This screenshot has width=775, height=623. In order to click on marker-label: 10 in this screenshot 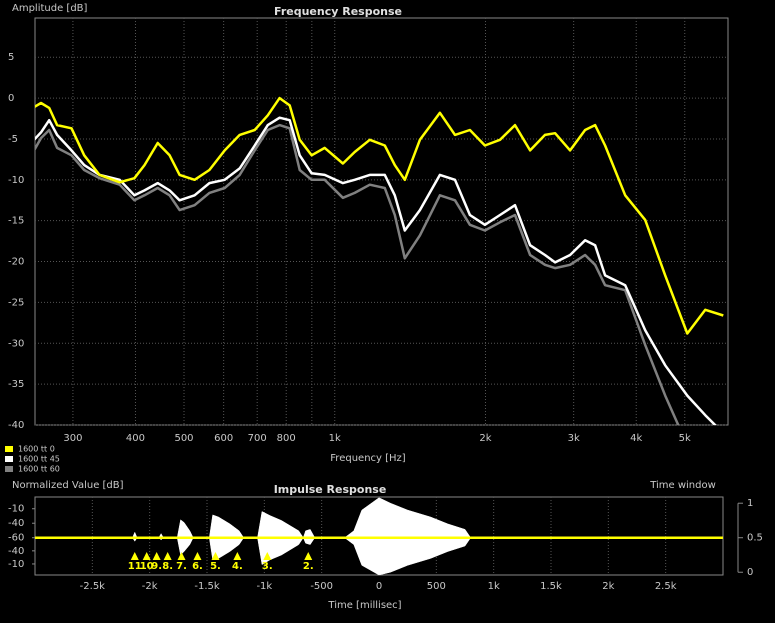, I will do `click(147, 566)`.